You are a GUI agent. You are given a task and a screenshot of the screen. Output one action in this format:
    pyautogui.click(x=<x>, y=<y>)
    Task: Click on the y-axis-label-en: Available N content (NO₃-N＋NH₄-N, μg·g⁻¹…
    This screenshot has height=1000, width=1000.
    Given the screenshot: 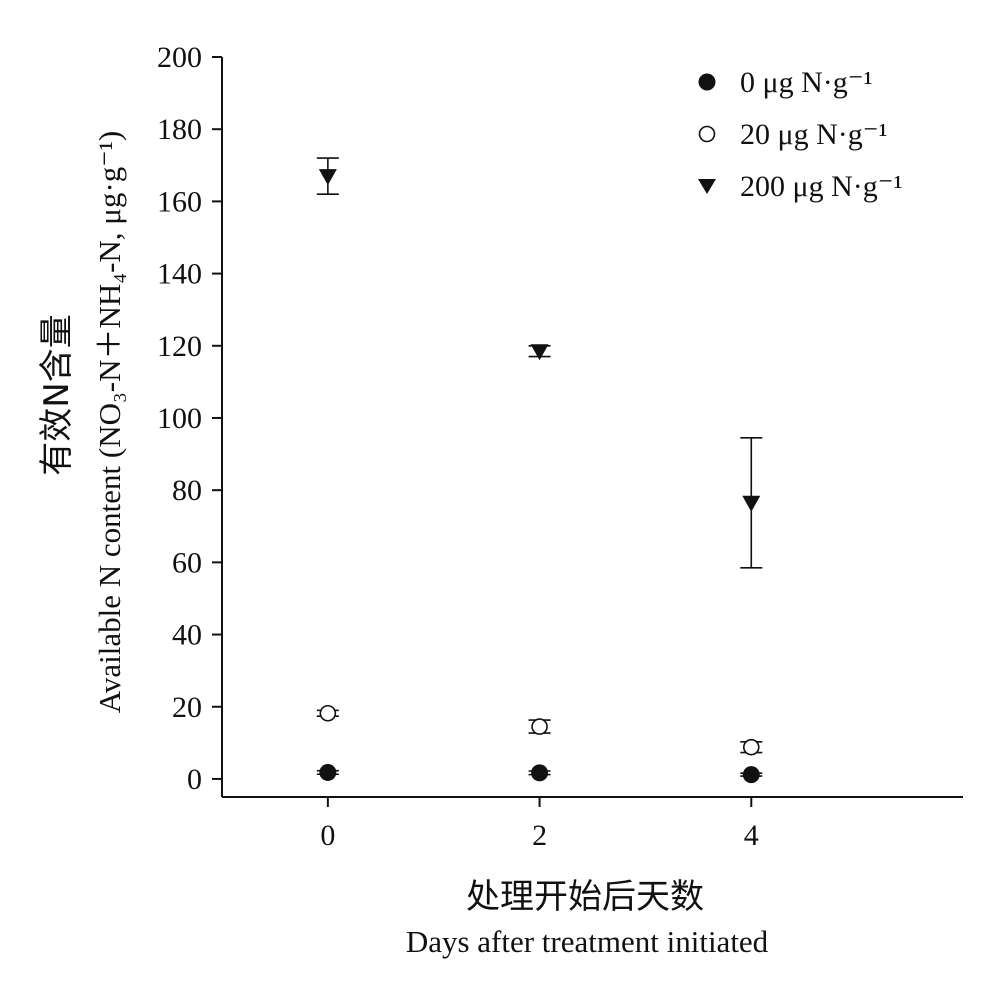 What is the action you would take?
    pyautogui.click(x=109, y=422)
    